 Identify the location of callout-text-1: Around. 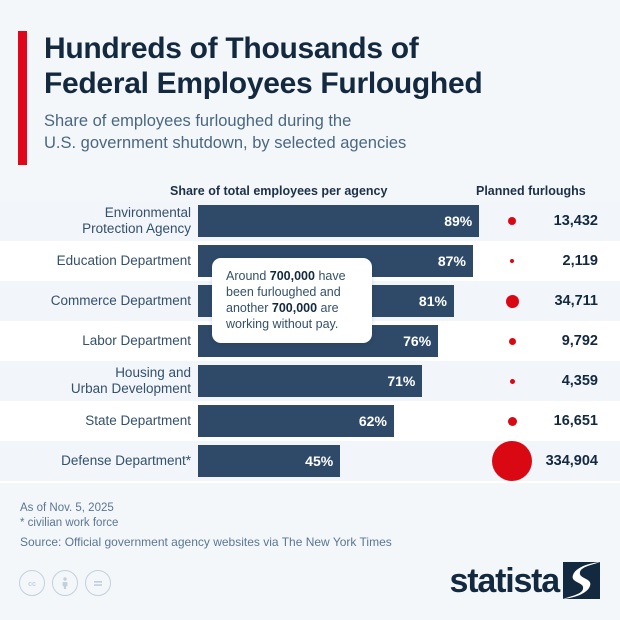
(248, 276).